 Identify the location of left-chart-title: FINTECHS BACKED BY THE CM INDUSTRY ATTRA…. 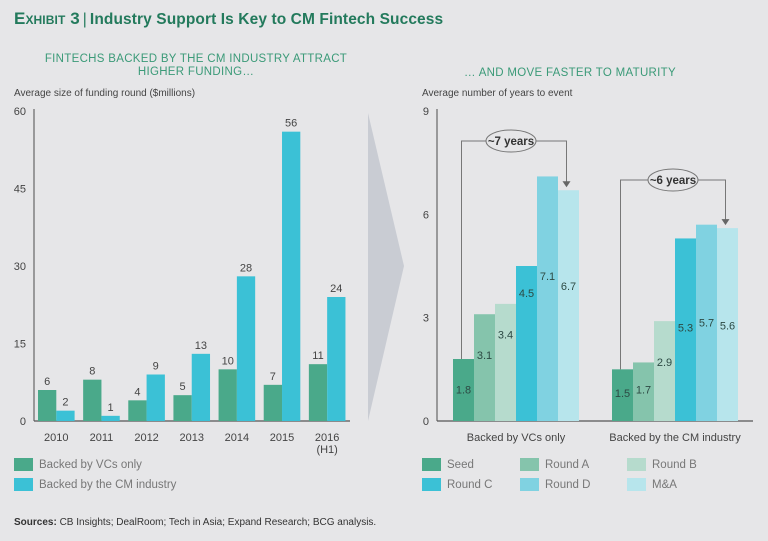
(196, 65).